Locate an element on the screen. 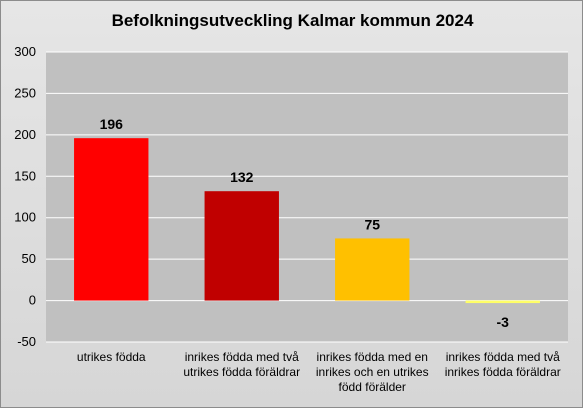 The height and width of the screenshot is (409, 583). y-tick-label: 150 is located at coordinates (25, 175).